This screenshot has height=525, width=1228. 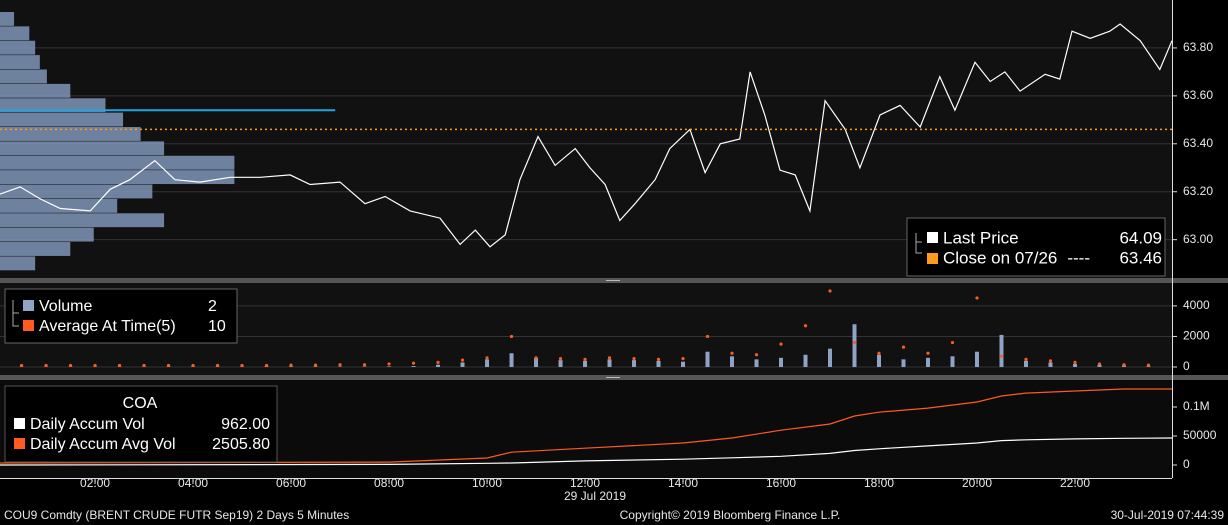 What do you see at coordinates (1140, 237) in the screenshot?
I see `legend-value: 64.09` at bounding box center [1140, 237].